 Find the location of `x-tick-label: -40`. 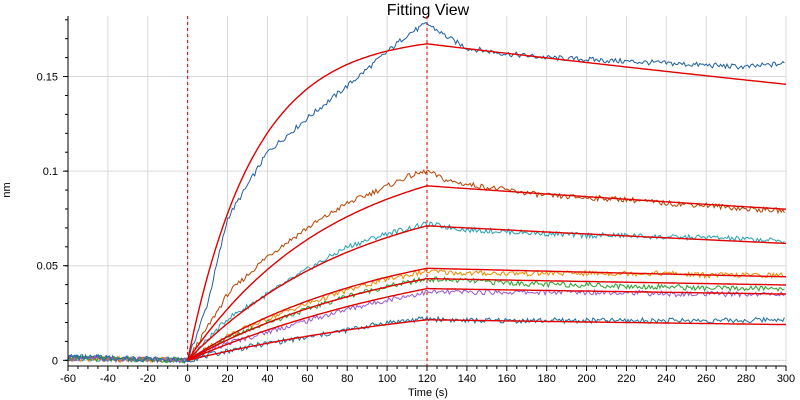

x-tick-label: -40 is located at coordinates (108, 379).